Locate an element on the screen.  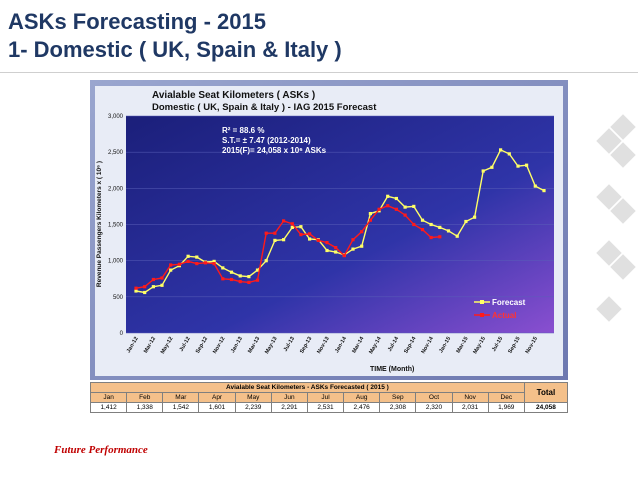
table-month-header: Dec is located at coordinates (506, 397).